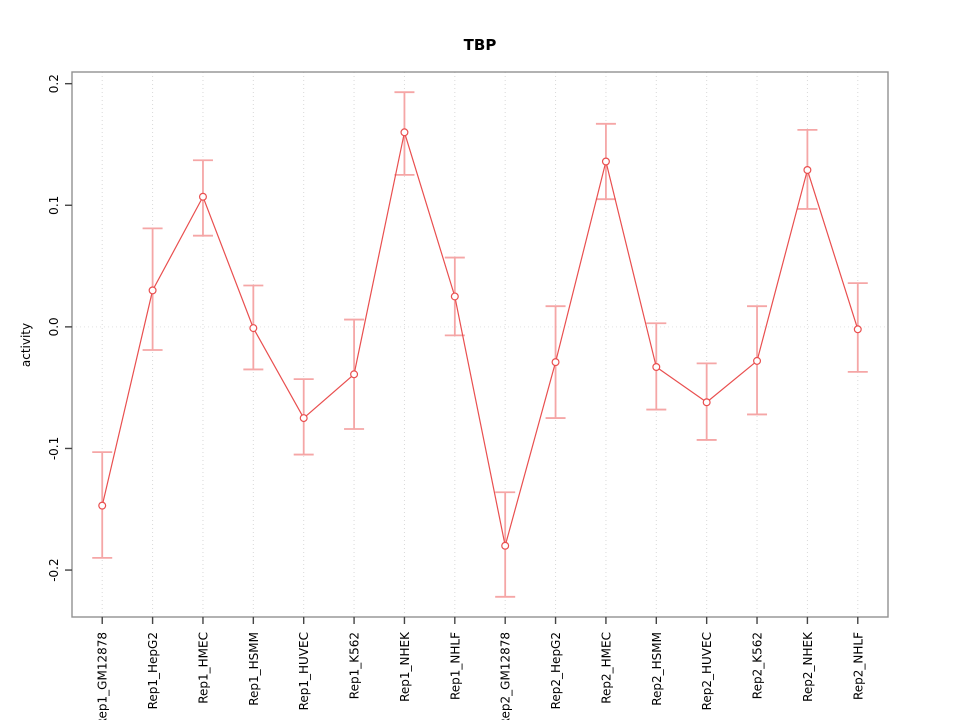 This screenshot has height=720, width=960. I want to click on x-tick-label: Rep1_HMEC, so click(203, 668).